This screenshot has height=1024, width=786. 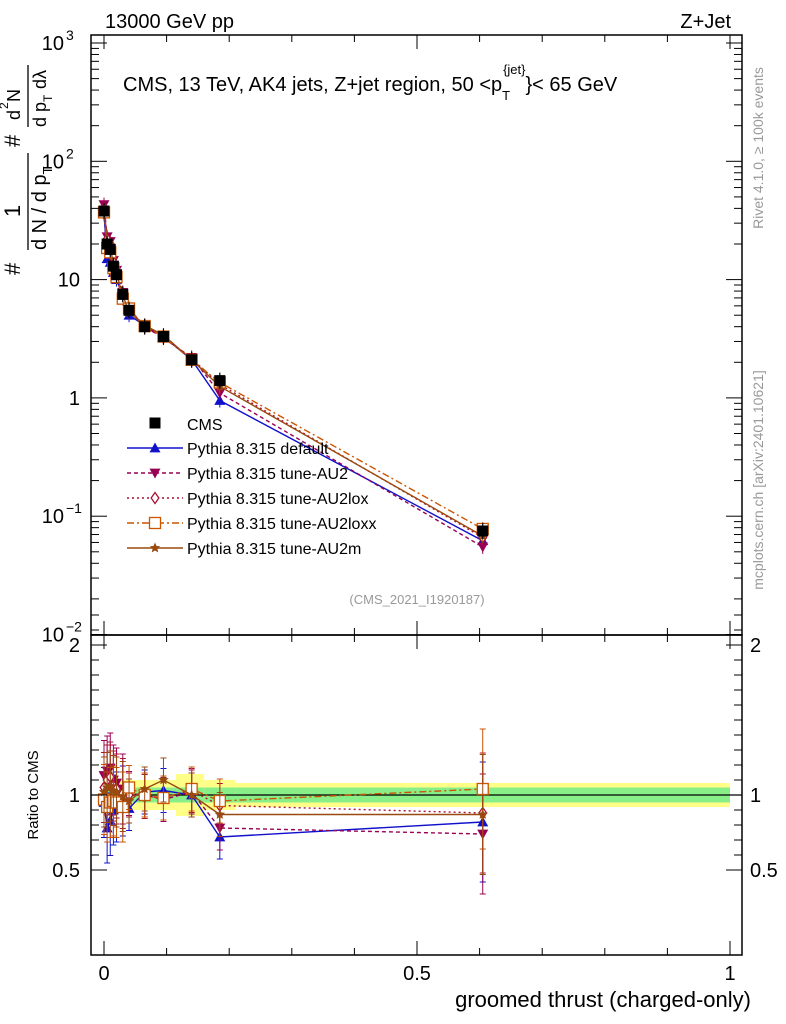 I want to click on x-tick-label: 0, so click(x=103, y=974).